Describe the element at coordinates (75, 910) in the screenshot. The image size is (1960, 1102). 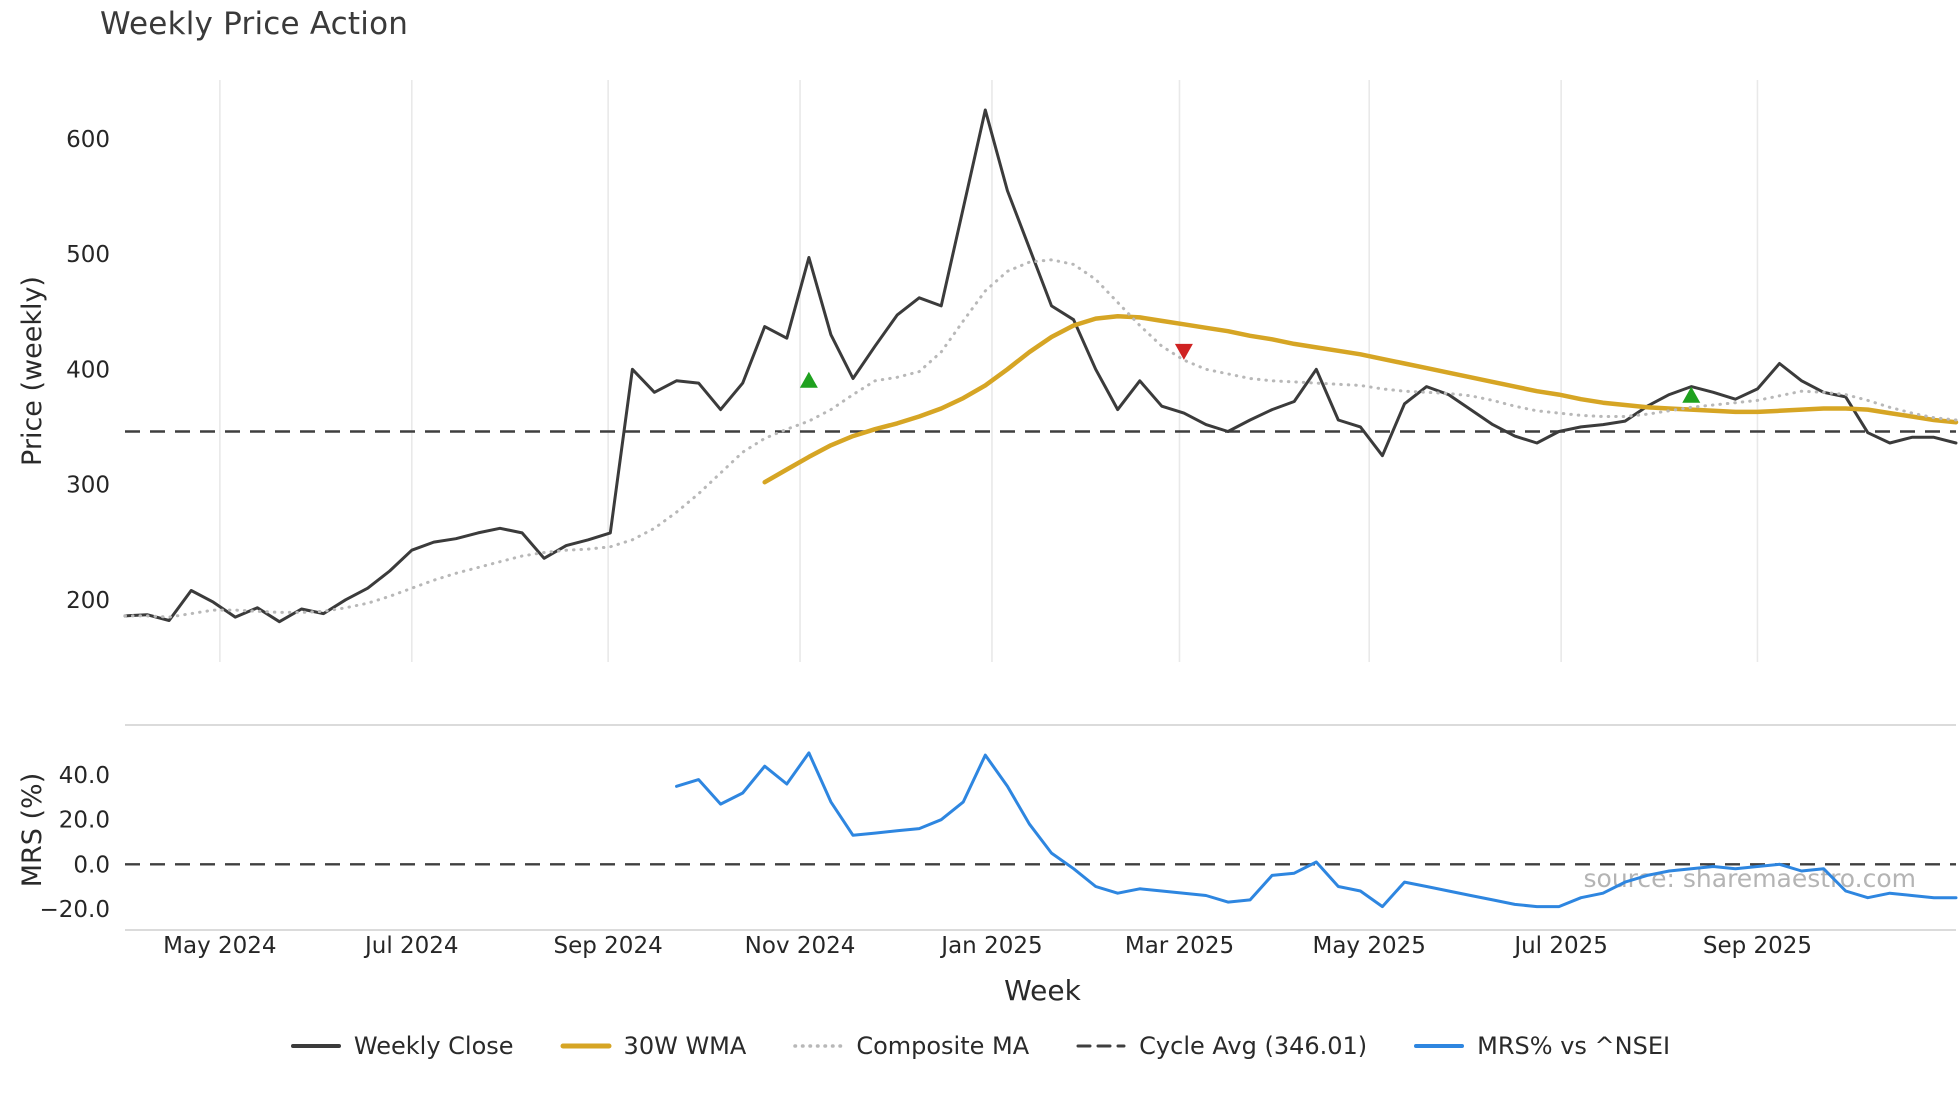
I see `y-tick-label: −20.0` at that location.